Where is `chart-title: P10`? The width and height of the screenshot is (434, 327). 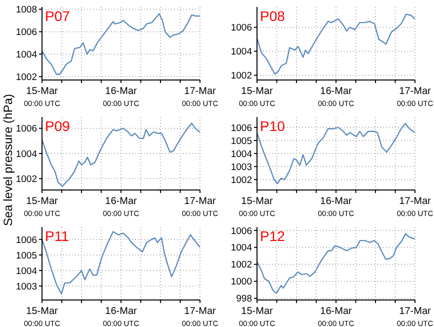
chart-title: P10 is located at coordinates (272, 126).